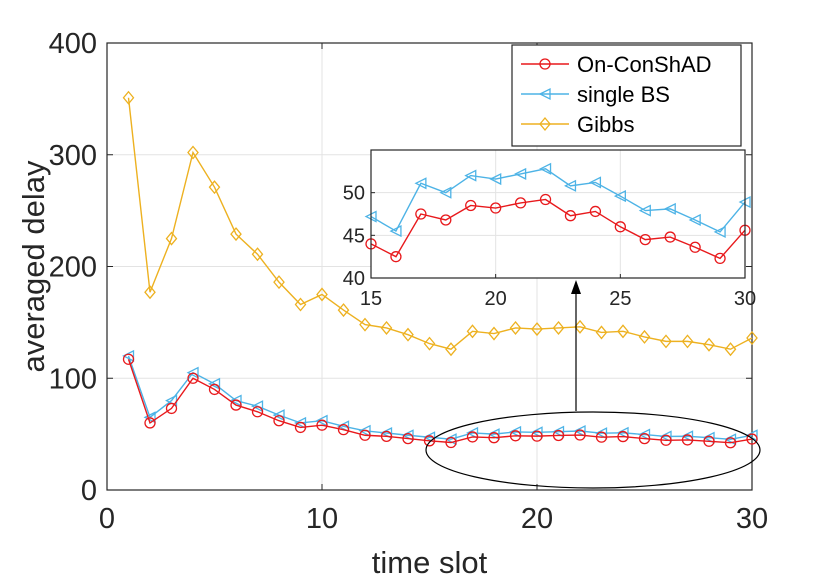  Describe the element at coordinates (73, 156) in the screenshot. I see `y-tick-label: 300` at that location.